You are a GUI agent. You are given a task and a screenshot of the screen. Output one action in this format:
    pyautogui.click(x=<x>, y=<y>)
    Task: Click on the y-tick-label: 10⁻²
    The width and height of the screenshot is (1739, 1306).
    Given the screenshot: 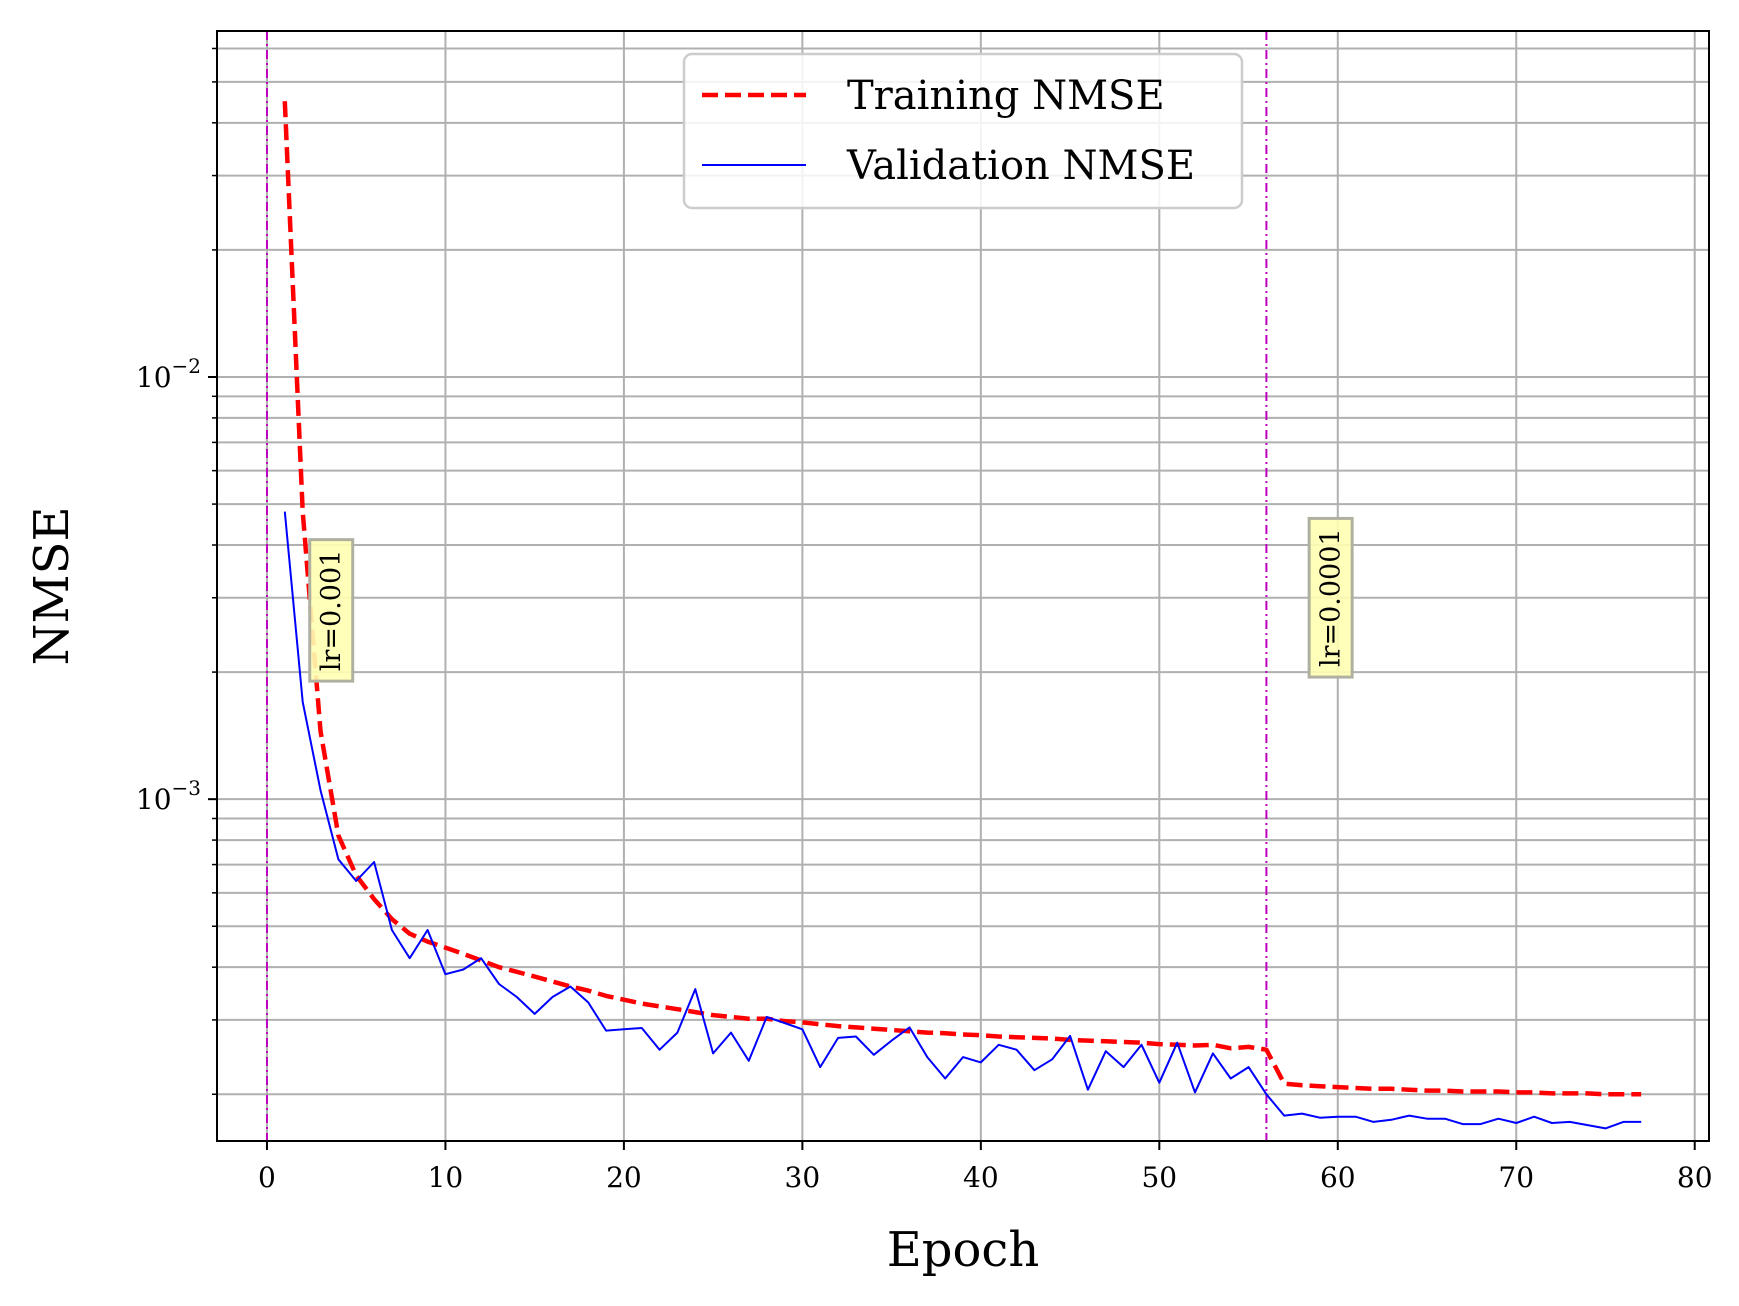 What is the action you would take?
    pyautogui.click(x=168, y=374)
    